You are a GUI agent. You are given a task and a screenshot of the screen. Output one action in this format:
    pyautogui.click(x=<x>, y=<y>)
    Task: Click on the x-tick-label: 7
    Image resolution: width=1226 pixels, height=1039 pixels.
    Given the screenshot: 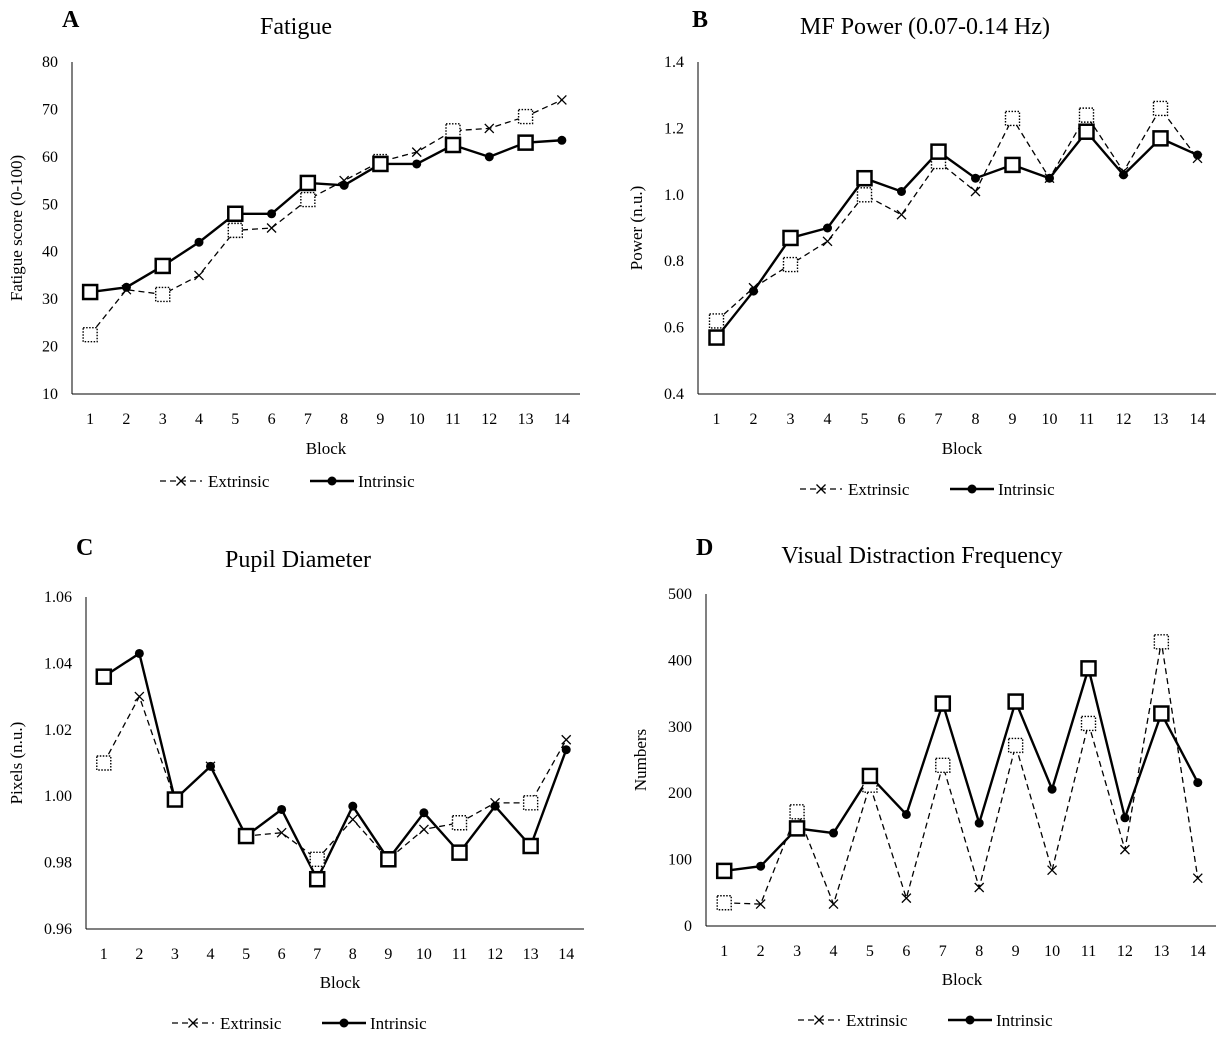 What is the action you would take?
    pyautogui.click(x=317, y=954)
    